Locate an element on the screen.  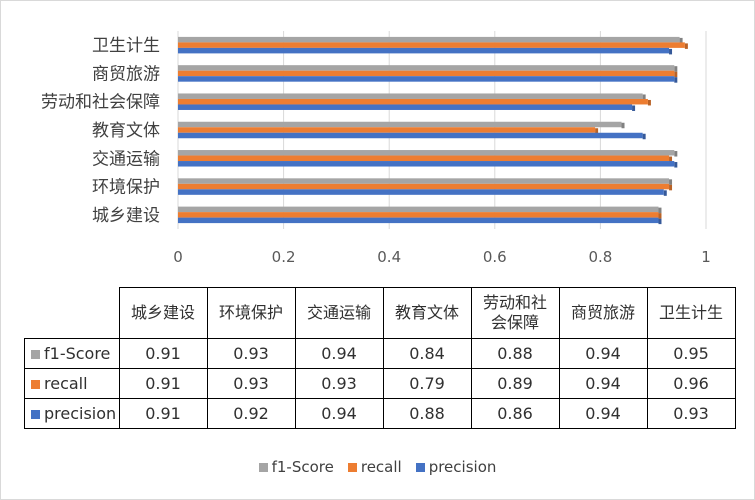
table-header-cell: 劳动和社 会保障 is located at coordinates (515, 313).